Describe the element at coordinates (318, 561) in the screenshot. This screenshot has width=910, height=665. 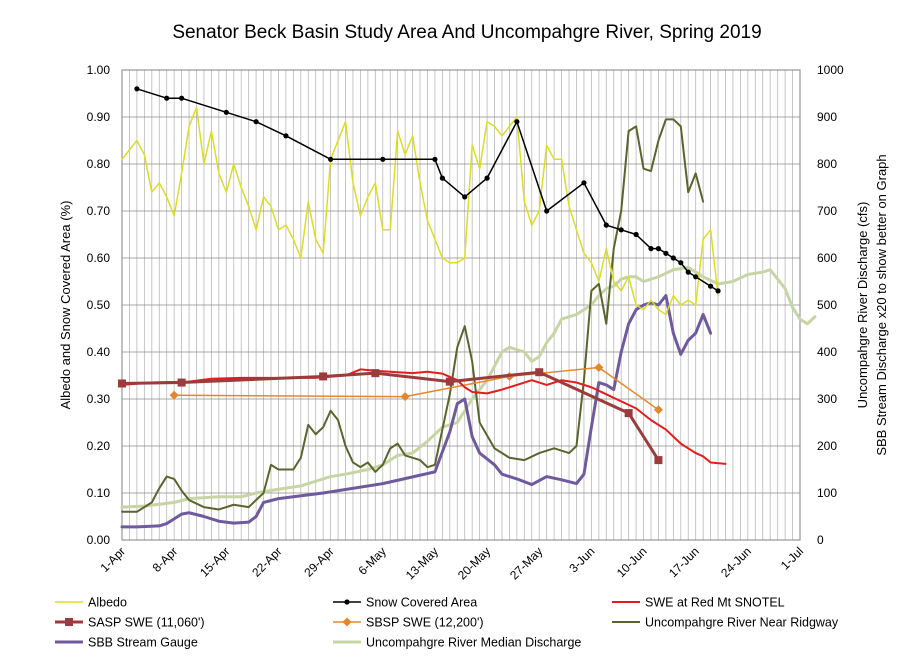
I see `x-tick-label: 29-Apr` at that location.